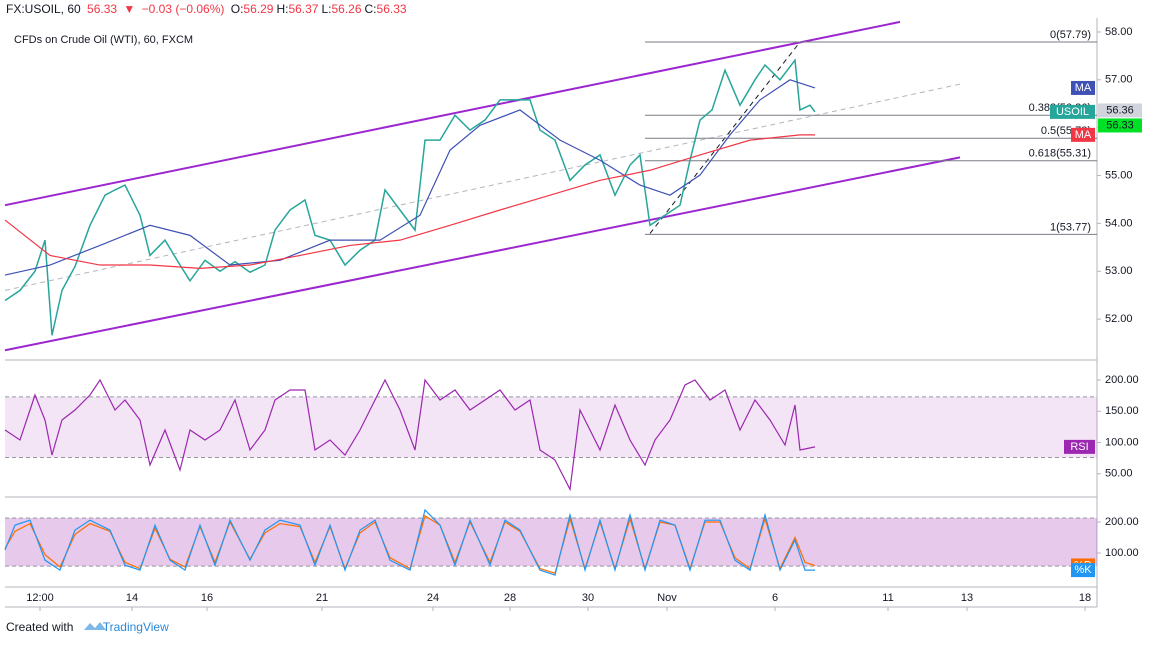 The width and height of the screenshot is (1156, 646). I want to click on price-tag: 56.36, so click(1120, 110).